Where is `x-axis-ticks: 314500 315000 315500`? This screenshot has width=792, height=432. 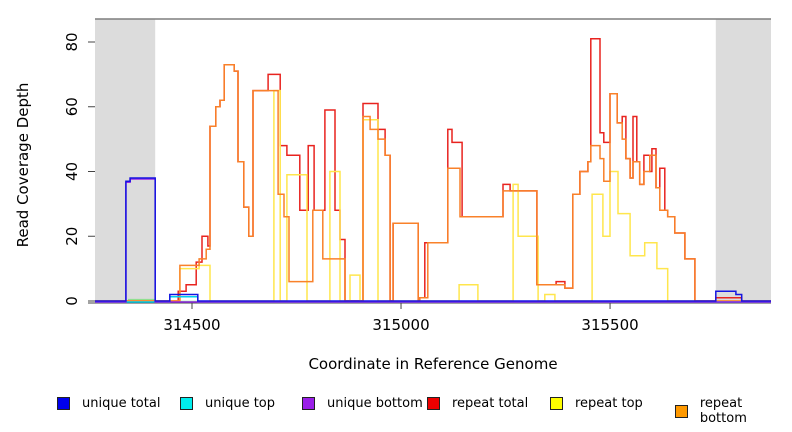
x-axis-ticks: 314500 315000 315500 is located at coordinates (401, 318).